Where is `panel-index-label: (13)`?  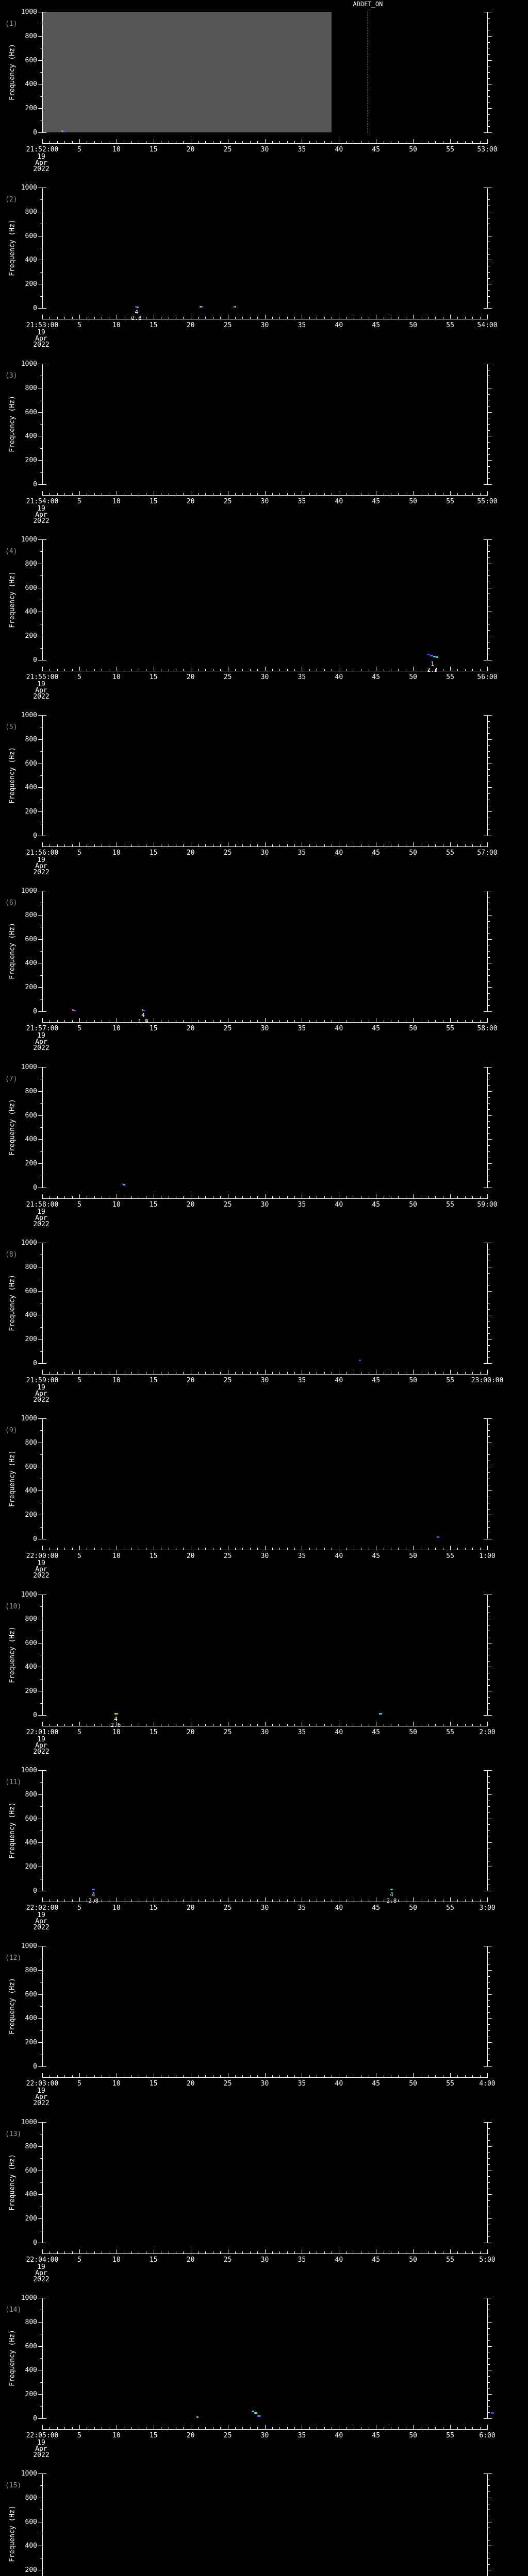
panel-index-label: (13) is located at coordinates (13, 2134).